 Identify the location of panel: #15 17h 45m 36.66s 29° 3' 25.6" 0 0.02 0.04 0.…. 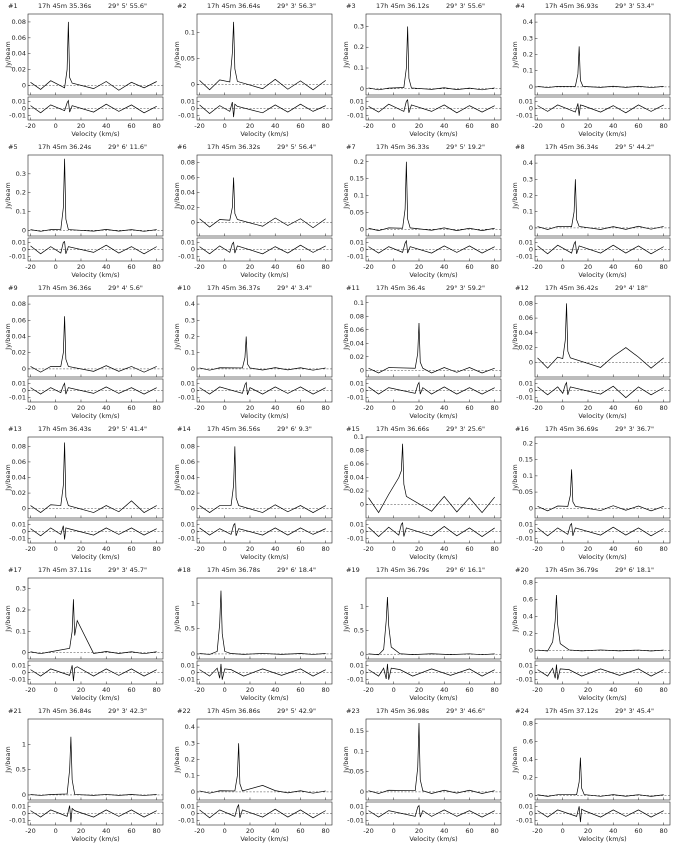
(422, 493).